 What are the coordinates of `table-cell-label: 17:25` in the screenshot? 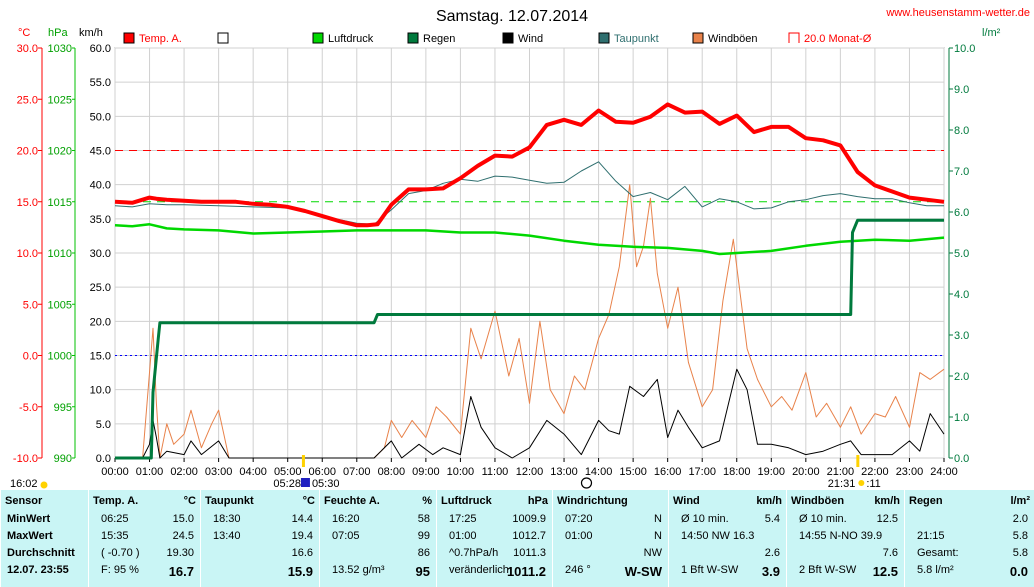 It's located at (463, 519).